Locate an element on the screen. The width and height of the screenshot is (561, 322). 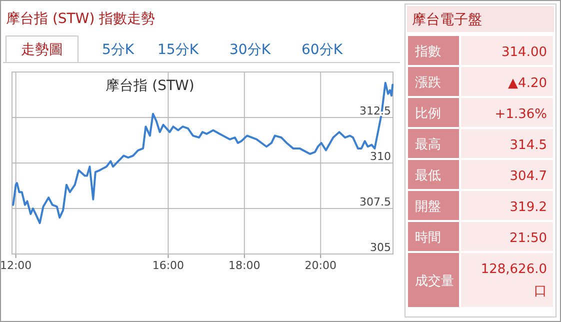
text: 摩台電子盤 is located at coordinates (447, 20).